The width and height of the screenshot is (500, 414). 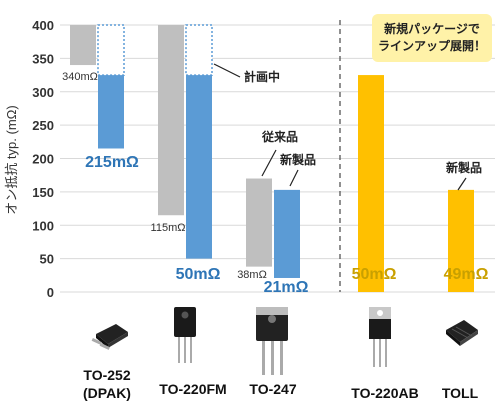 I want to click on data-label-conventional: 340mΩ, so click(x=80, y=77).